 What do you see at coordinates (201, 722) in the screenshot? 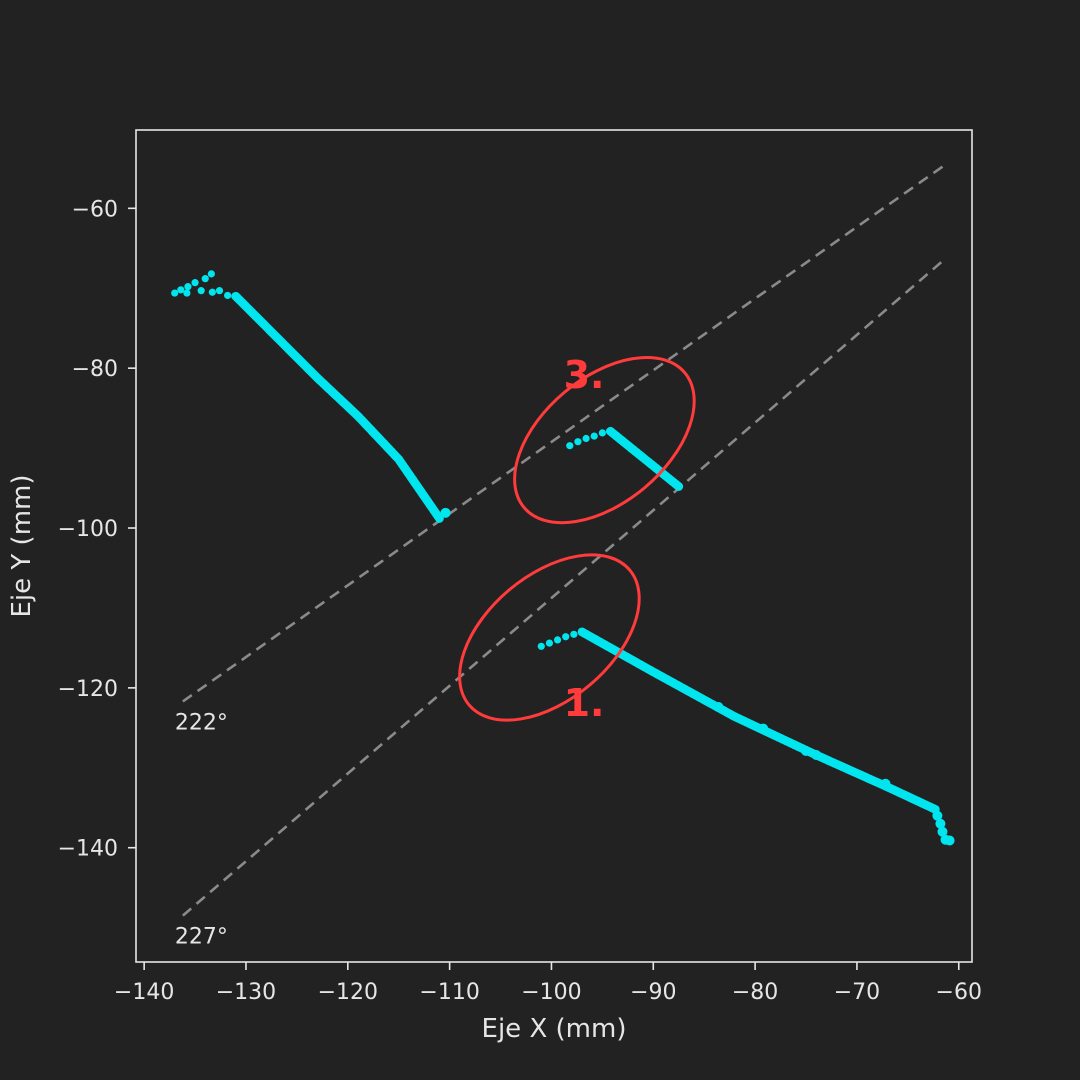
I see `reference-line-label: 222°` at bounding box center [201, 722].